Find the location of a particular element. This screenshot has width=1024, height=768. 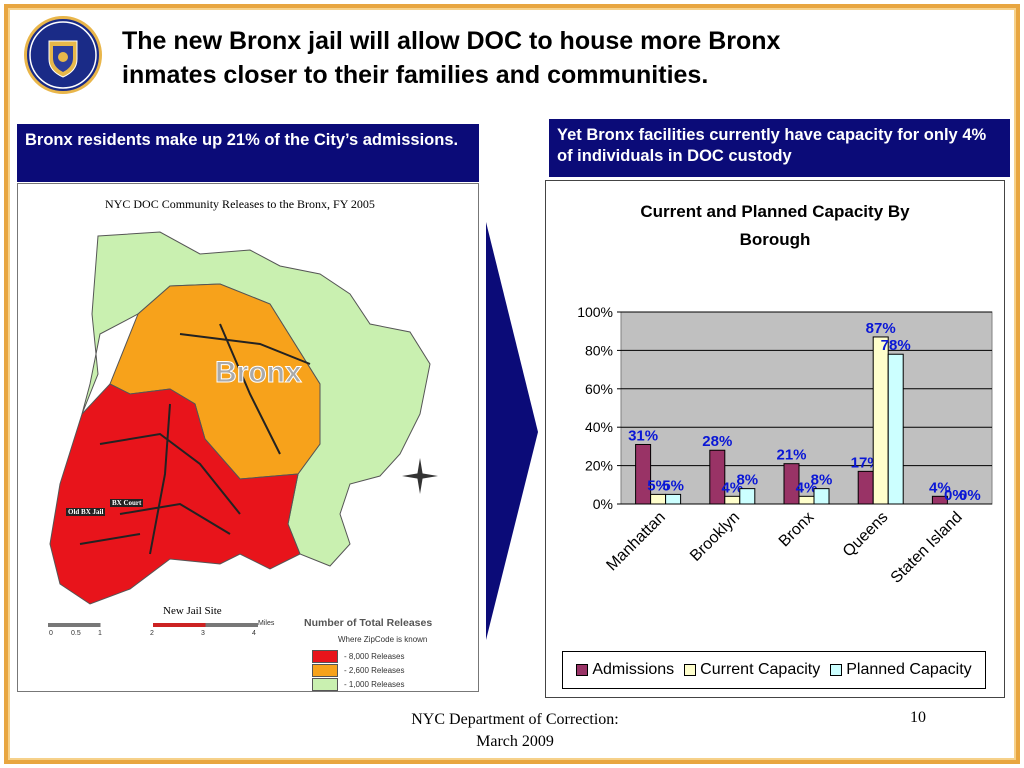

map-zone-low is located at coordinates (256, 399).